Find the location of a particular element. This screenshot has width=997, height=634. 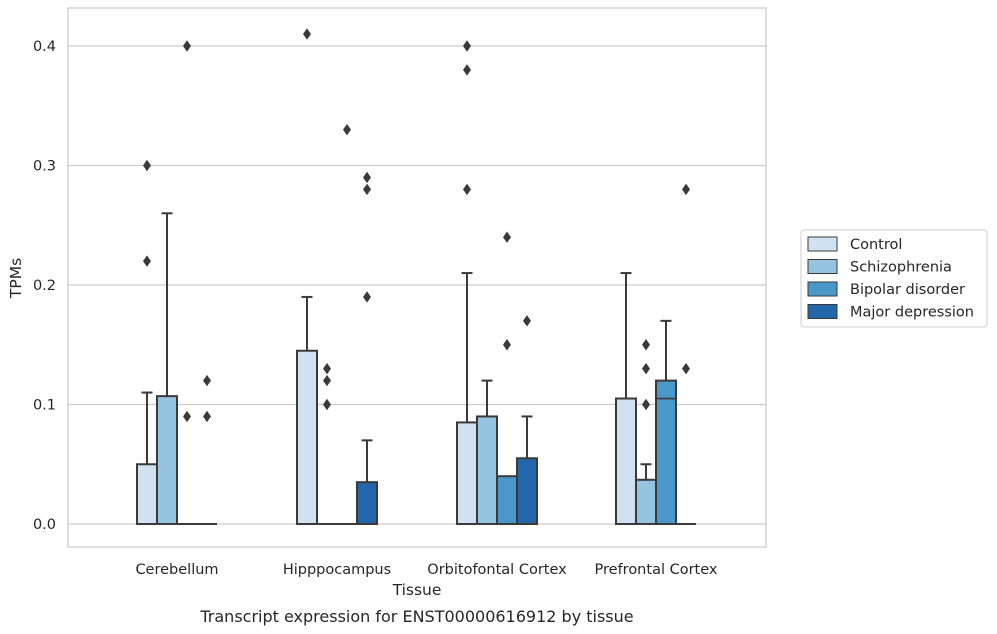

x-tick-label: Orbitofontal Cortex is located at coordinates (497, 570).